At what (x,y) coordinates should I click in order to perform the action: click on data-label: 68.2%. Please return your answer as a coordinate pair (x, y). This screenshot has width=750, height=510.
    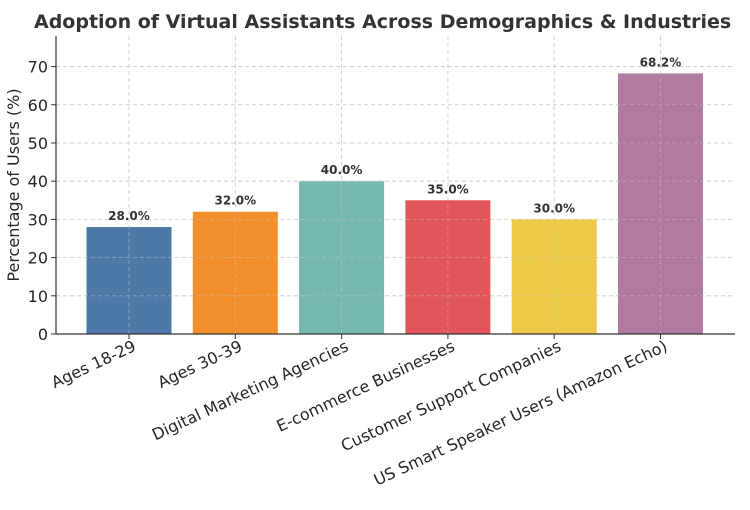
    Looking at the image, I should click on (661, 62).